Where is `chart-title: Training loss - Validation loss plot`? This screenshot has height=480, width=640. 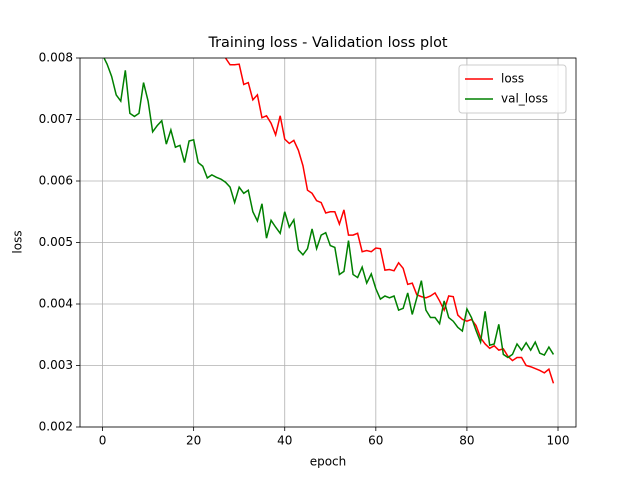 chart-title: Training loss - Validation loss plot is located at coordinates (327, 43).